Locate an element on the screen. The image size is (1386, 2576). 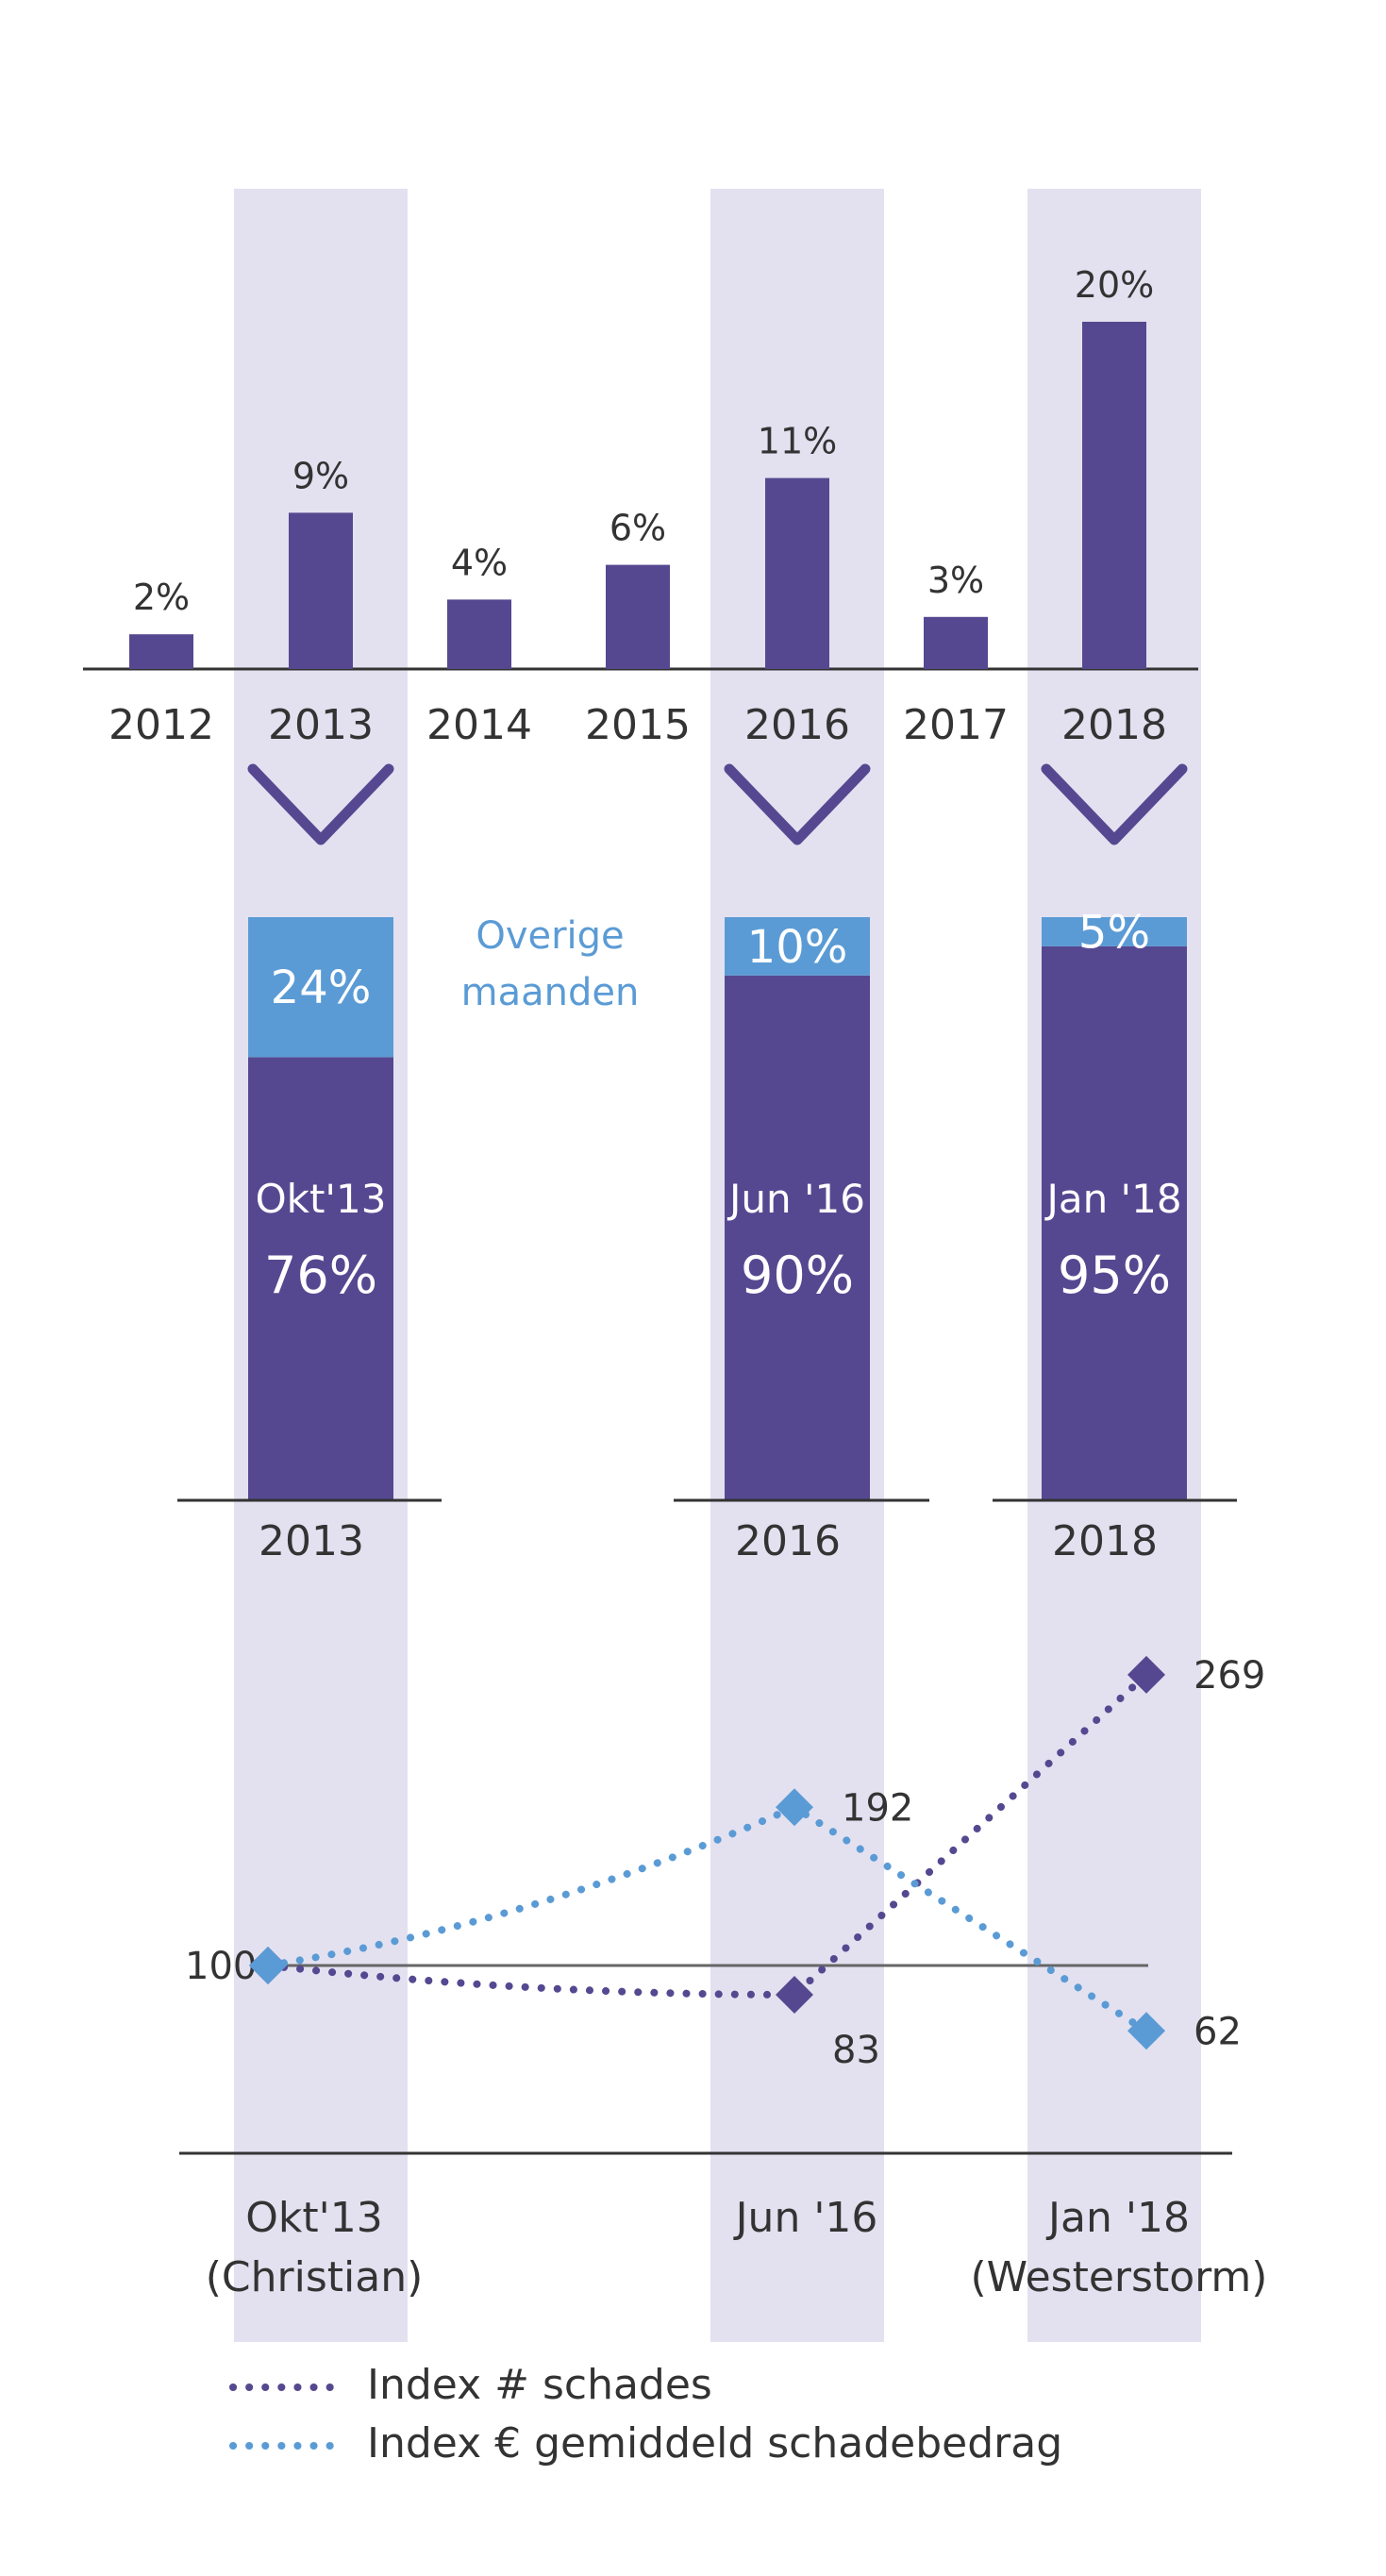
stacked-bar-segment-other-2018 is located at coordinates (1114, 931).